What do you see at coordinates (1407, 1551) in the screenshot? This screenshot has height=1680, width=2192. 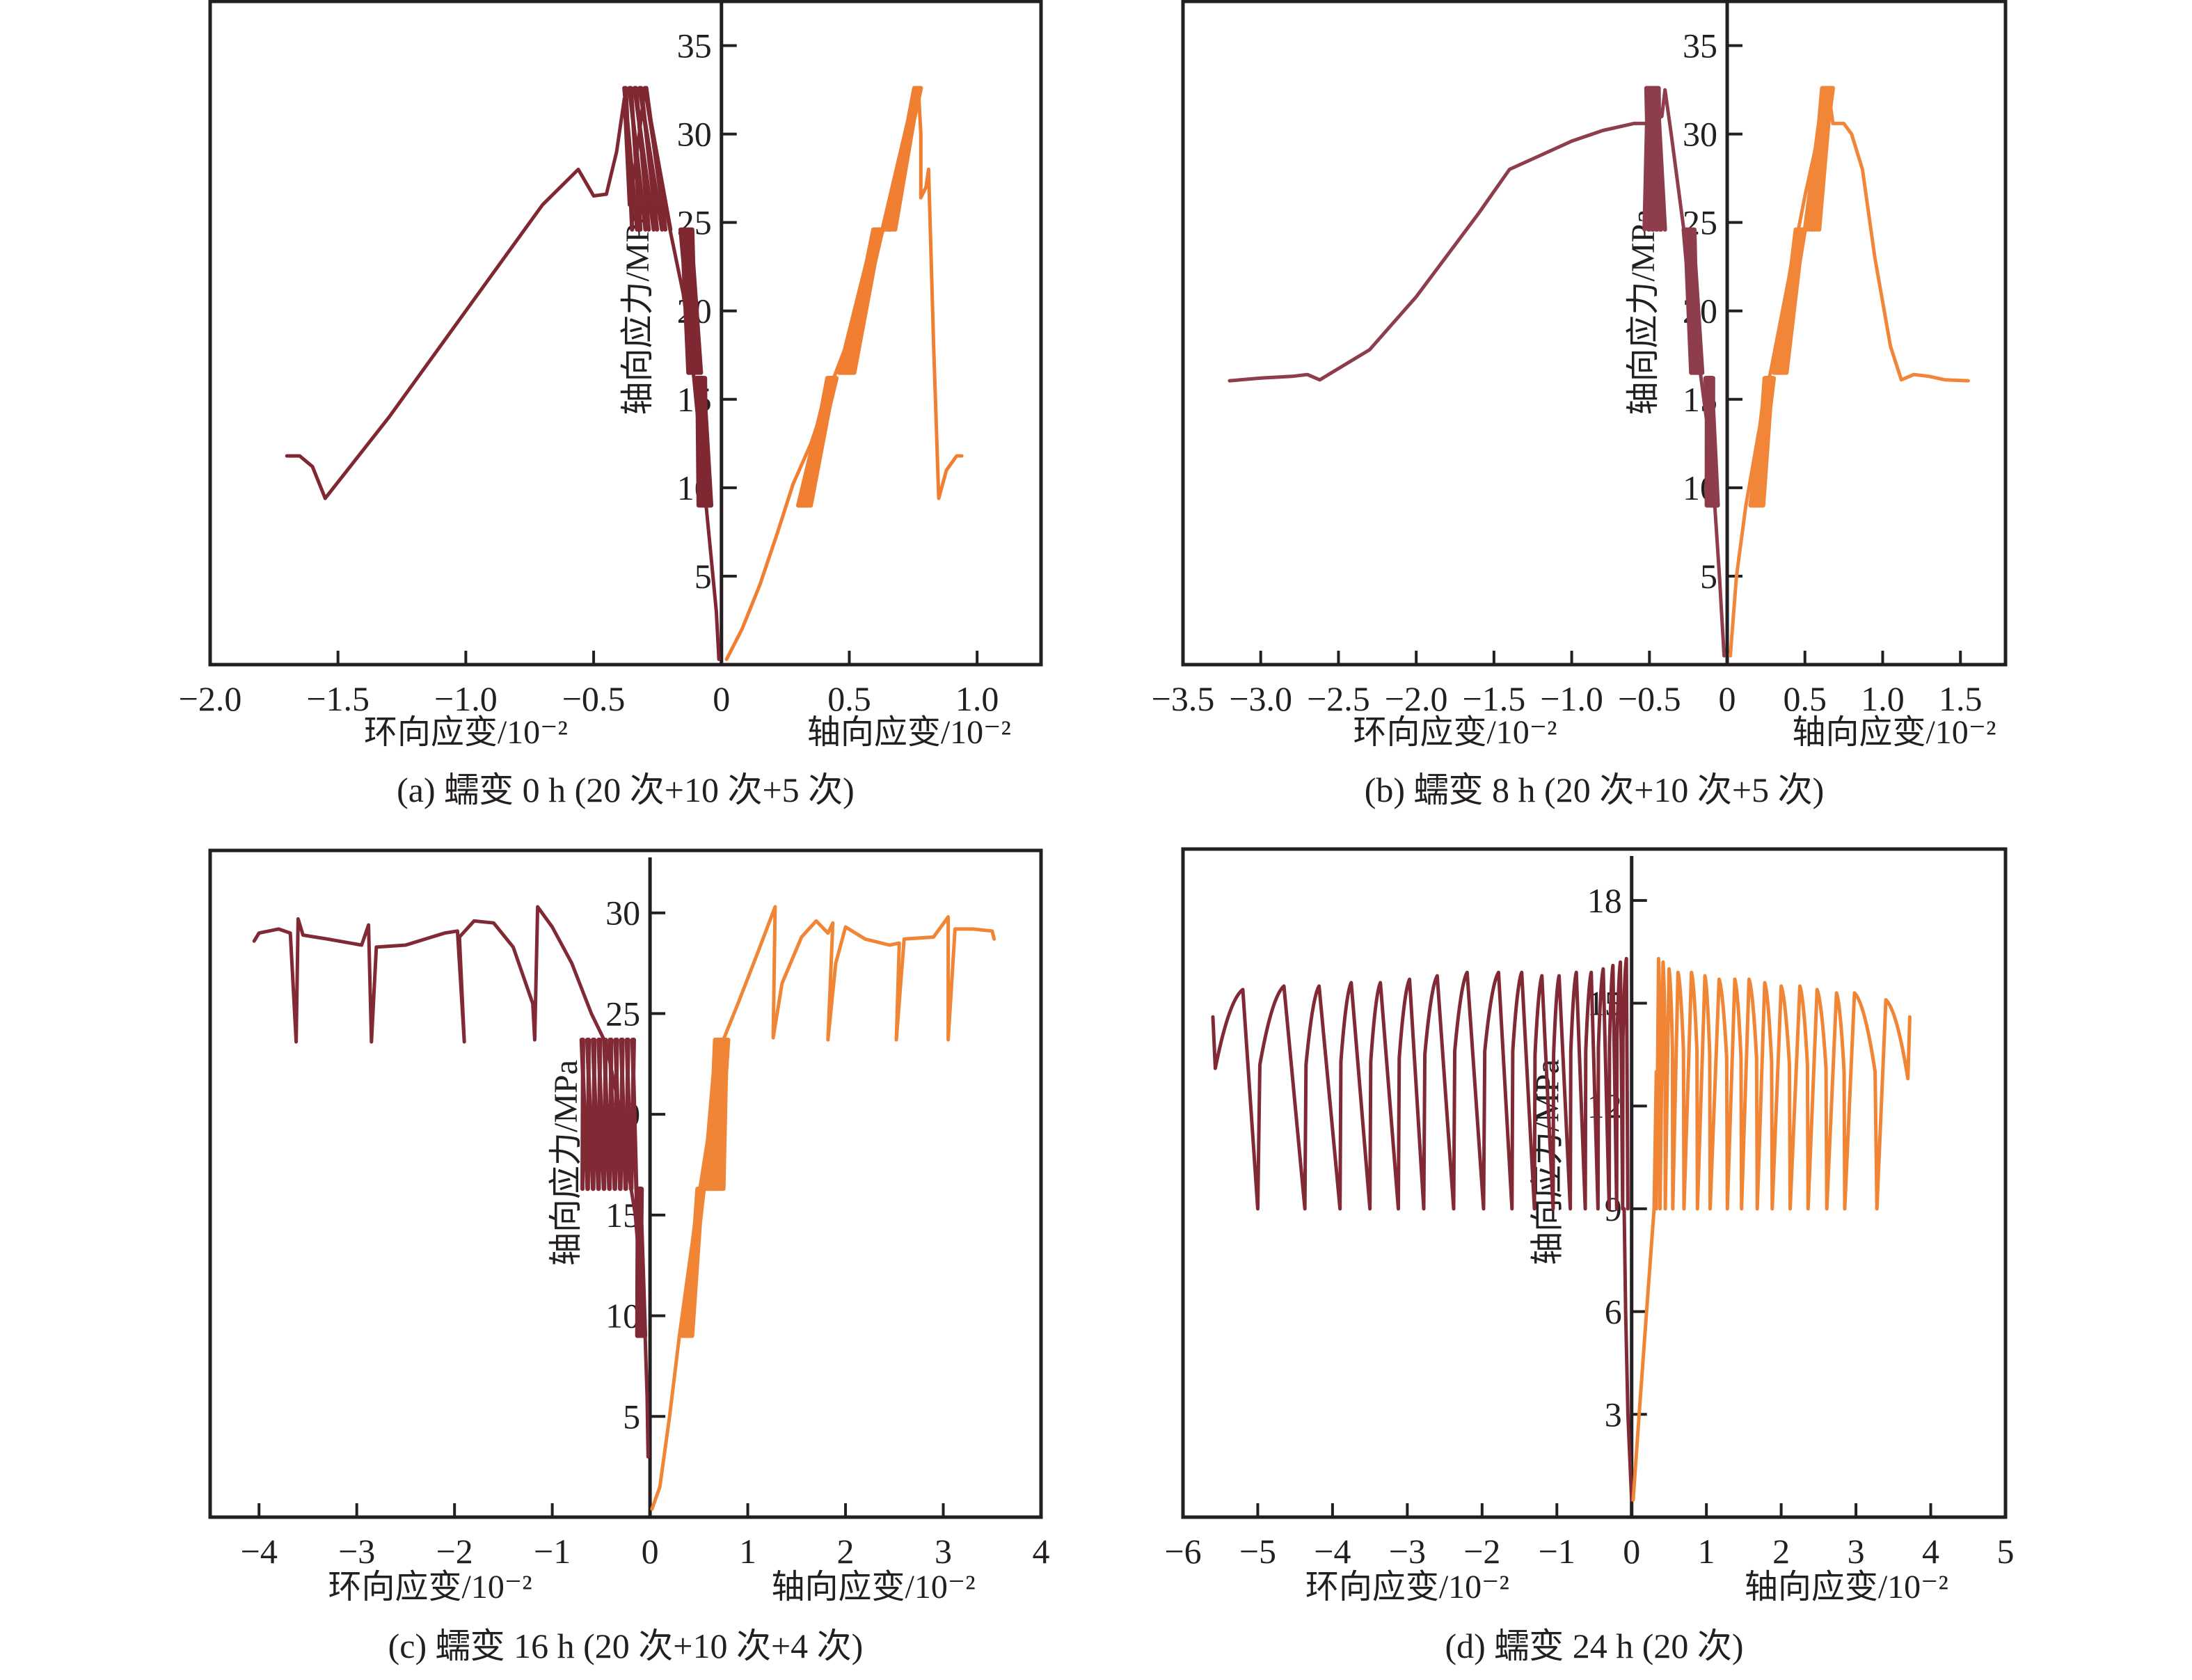 I see `x-tick-label: −3` at bounding box center [1407, 1551].